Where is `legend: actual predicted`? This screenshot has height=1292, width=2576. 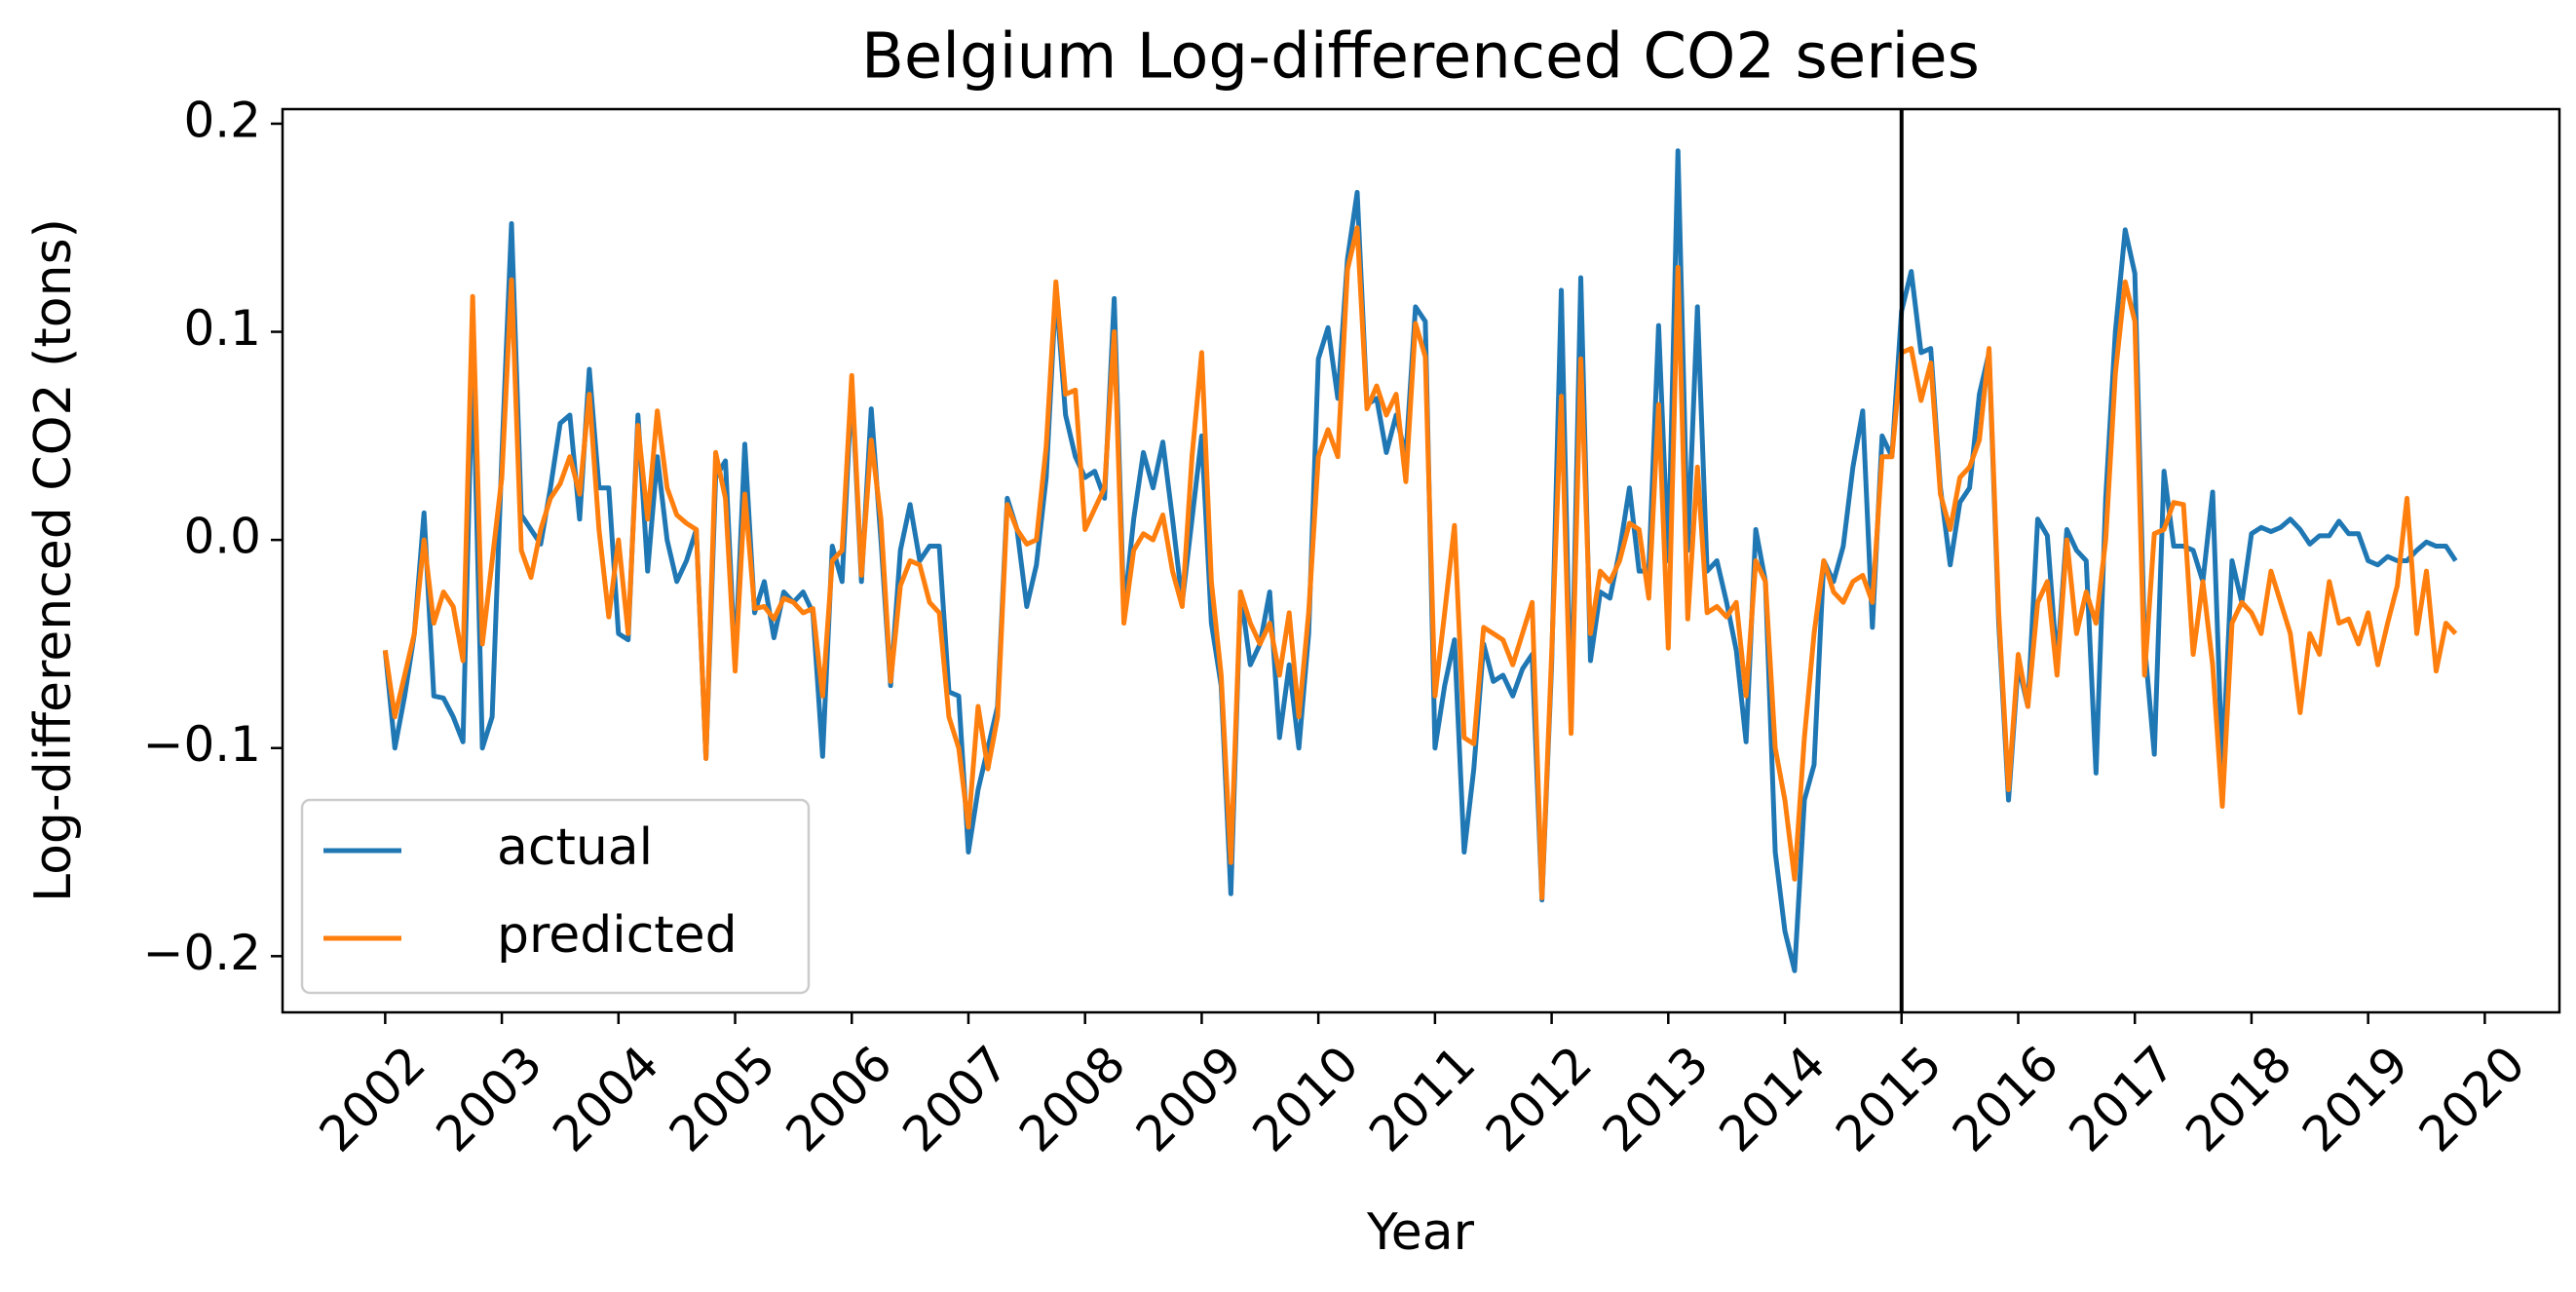 legend: actual predicted is located at coordinates (555, 896).